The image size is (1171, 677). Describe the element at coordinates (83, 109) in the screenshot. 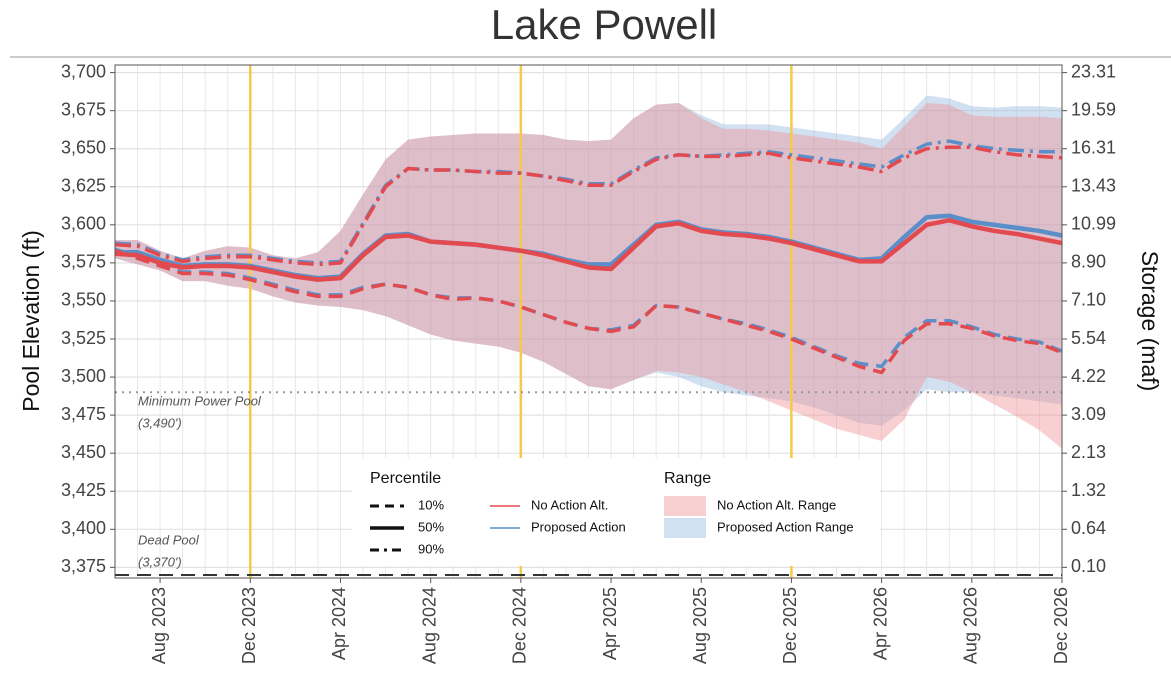

I see `y-tick-label: 3,675` at that location.